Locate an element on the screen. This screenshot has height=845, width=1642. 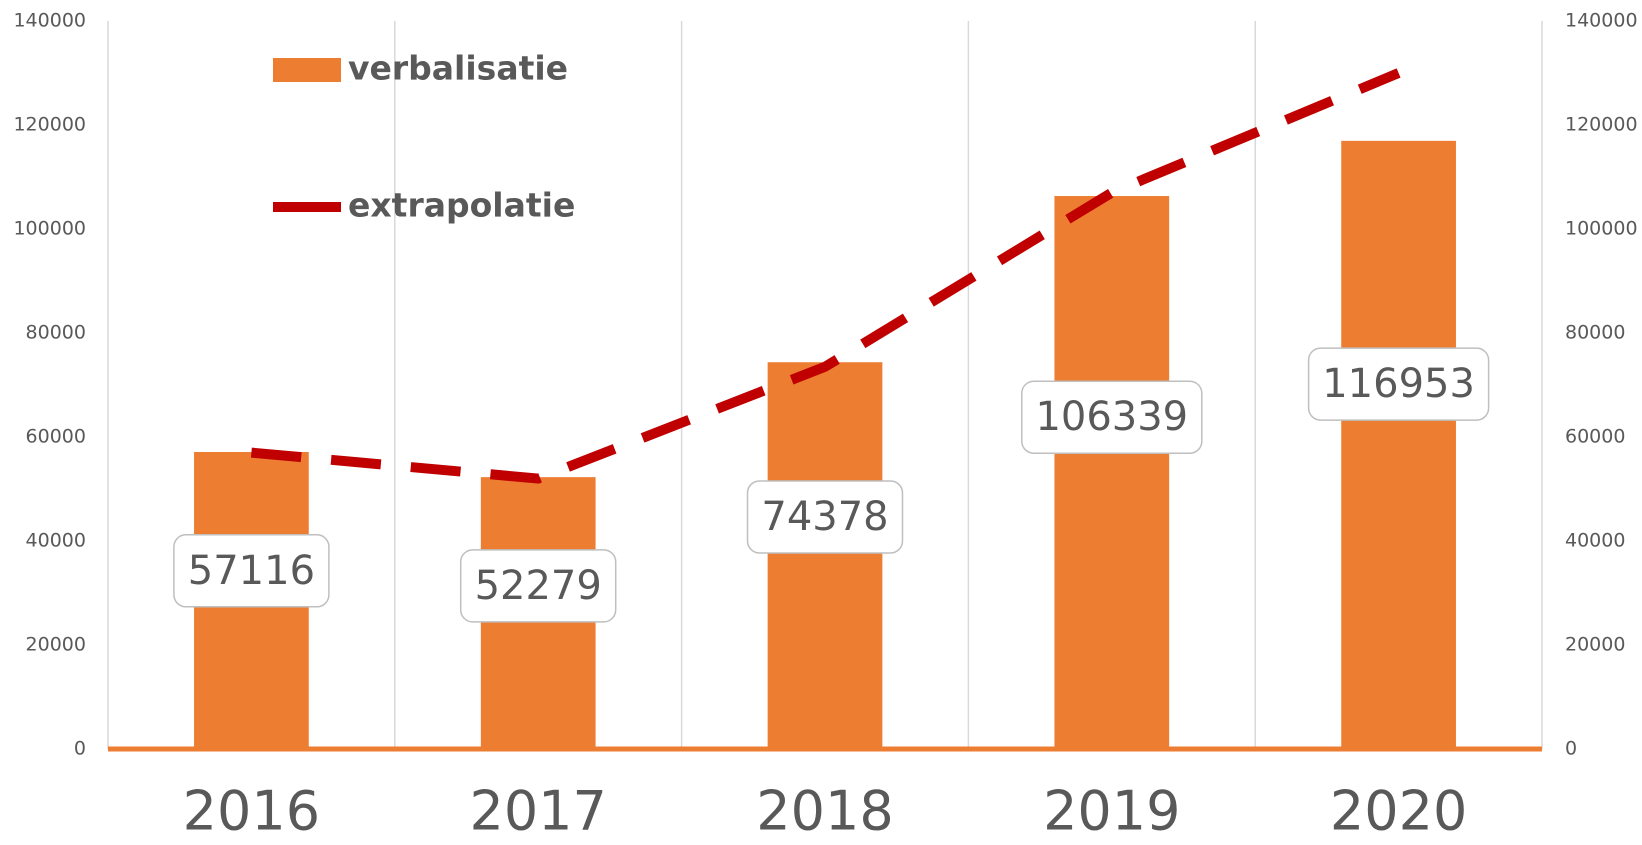
x-tick-label: 2017 is located at coordinates (537, 811).